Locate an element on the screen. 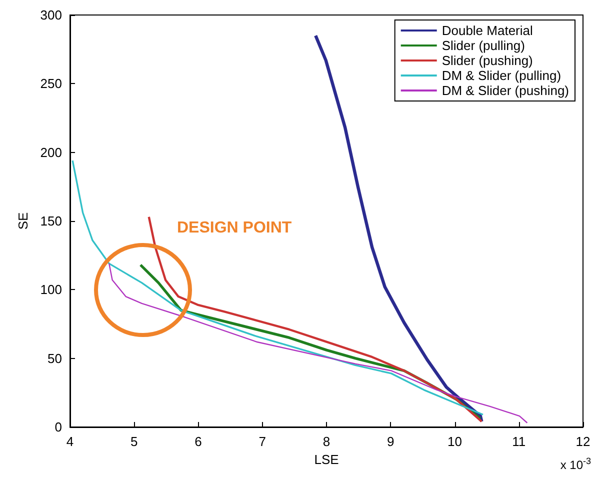 The width and height of the screenshot is (603, 483). x-axis-title: LSE is located at coordinates (327, 459).